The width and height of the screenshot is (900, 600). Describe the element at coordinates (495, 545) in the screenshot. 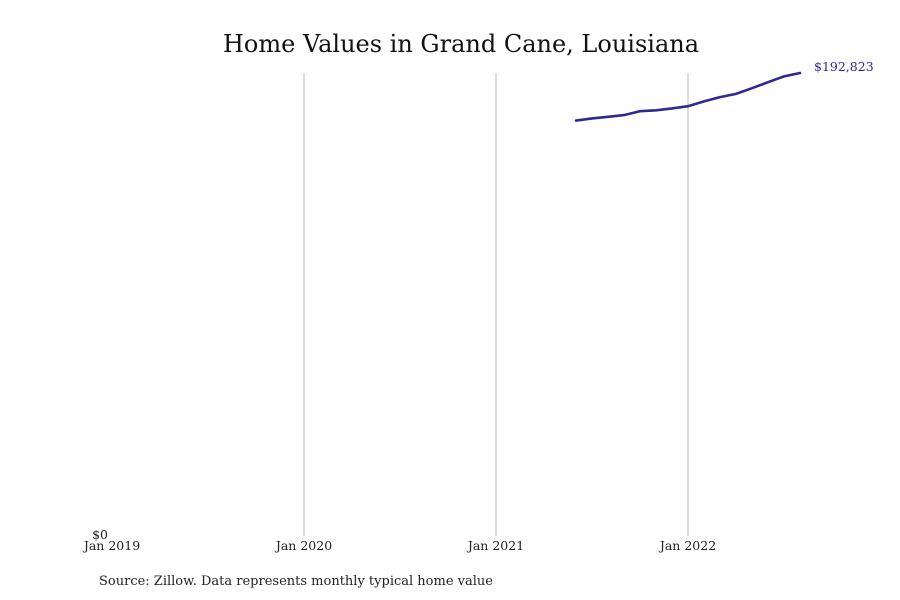

I see `x-tick-label: Jan 2021` at that location.